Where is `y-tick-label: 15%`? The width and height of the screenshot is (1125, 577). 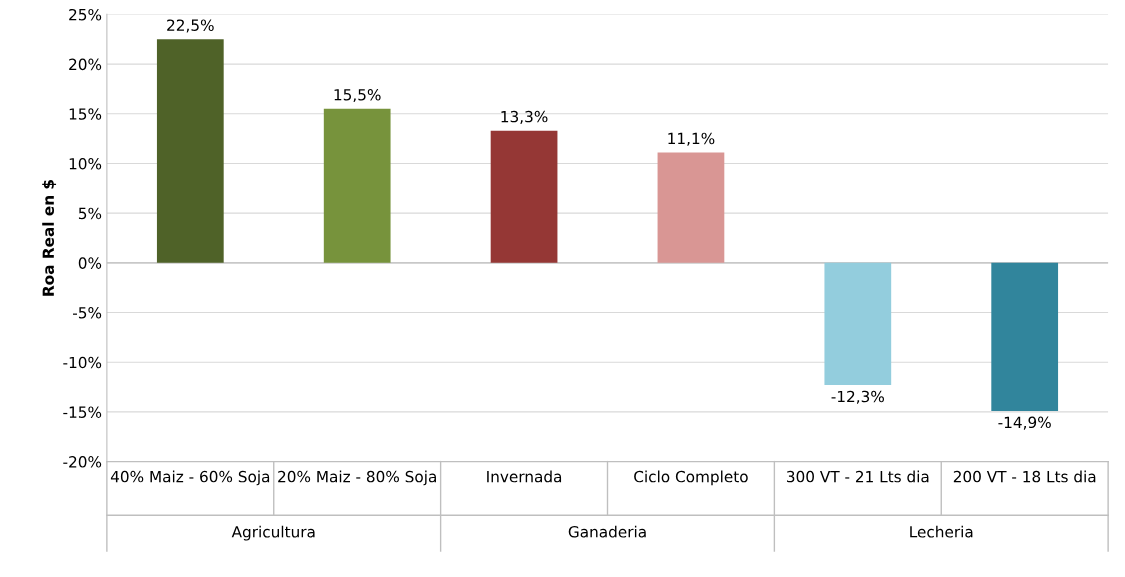 y-tick-label: 15% is located at coordinates (85, 114).